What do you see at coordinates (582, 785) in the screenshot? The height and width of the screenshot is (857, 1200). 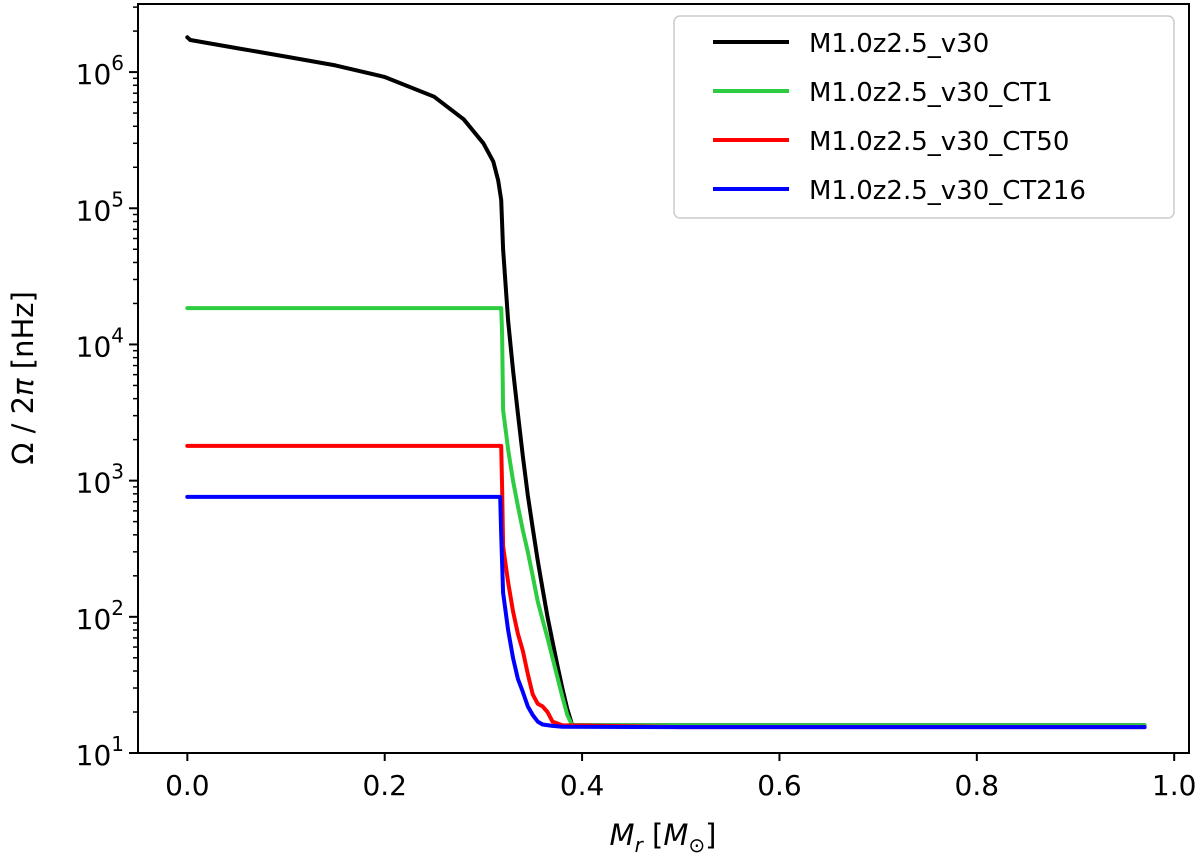 I see `x-tick-label: 0.4` at bounding box center [582, 785].